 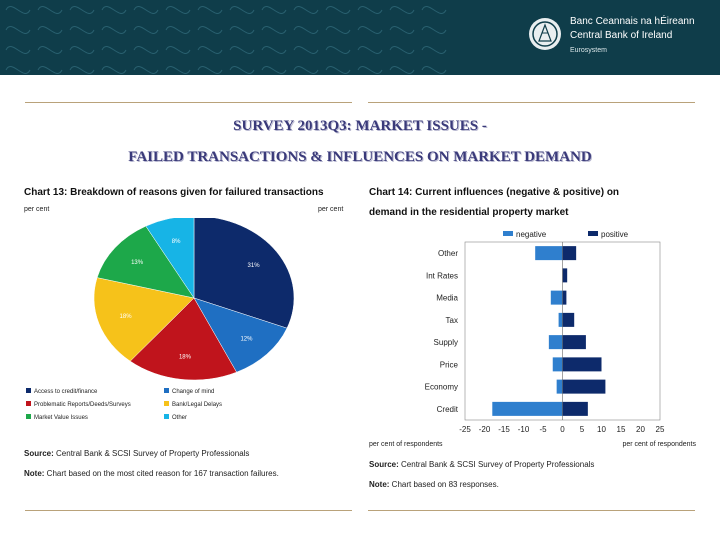 What do you see at coordinates (659, 444) in the screenshot?
I see `x-label-right: per cent of respondents` at bounding box center [659, 444].